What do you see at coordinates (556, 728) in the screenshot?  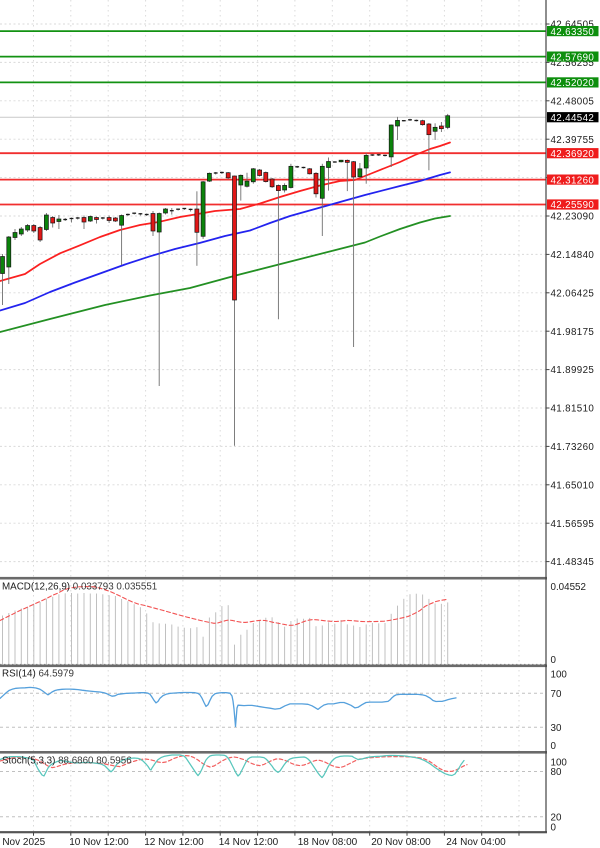 I see `svg-text: 30` at bounding box center [556, 728].